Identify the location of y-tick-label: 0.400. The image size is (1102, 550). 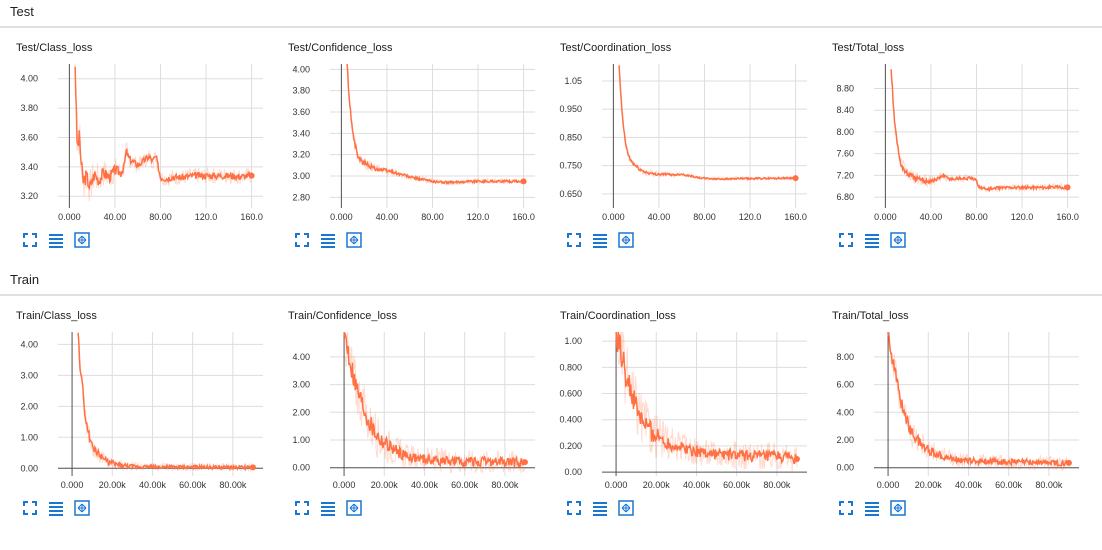
(570, 420).